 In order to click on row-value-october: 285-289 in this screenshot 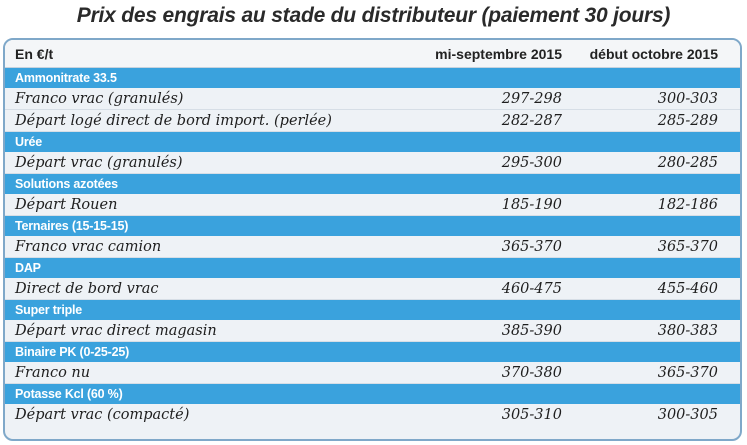, I will do `click(687, 120)`.